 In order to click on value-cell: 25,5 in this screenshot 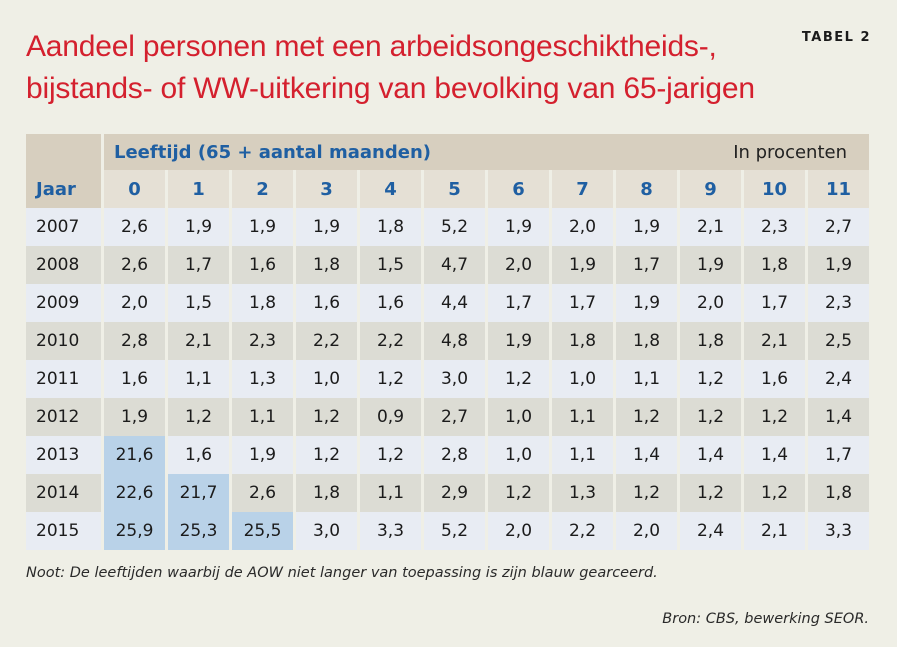, I will do `click(261, 531)`.